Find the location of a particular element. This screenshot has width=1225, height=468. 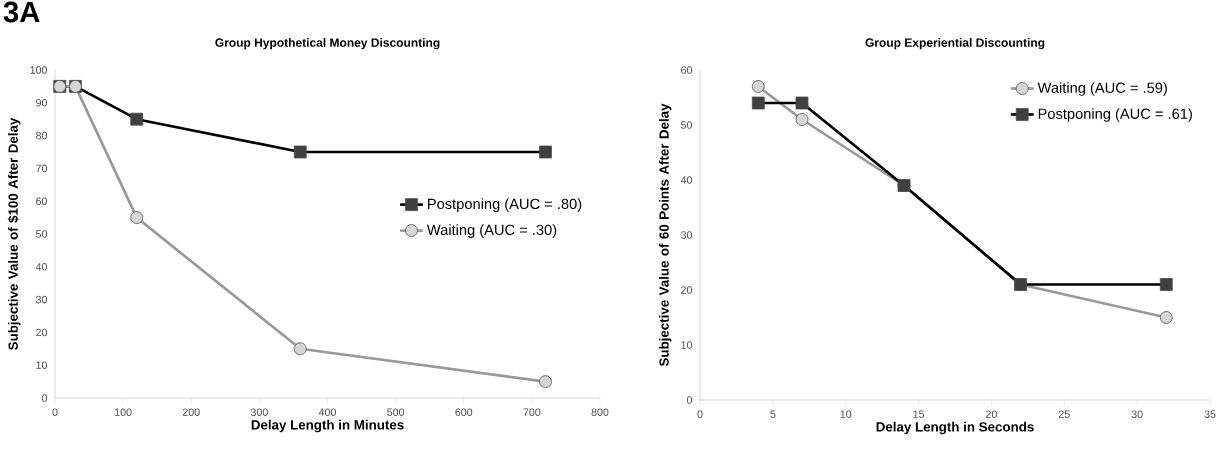

x-tick-label: 35 is located at coordinates (1210, 414).